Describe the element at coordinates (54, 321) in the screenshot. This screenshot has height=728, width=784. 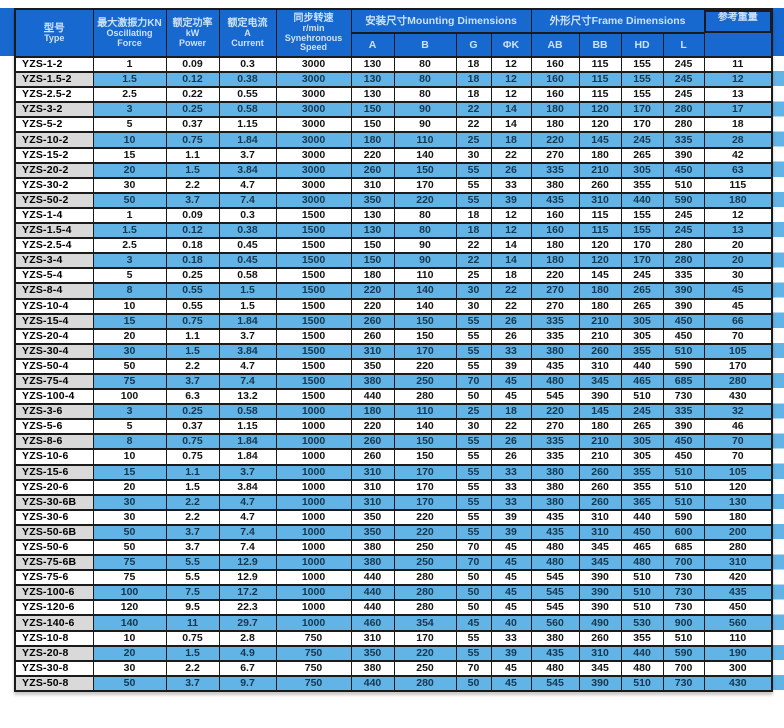
I see `model-type-cell: YZS-15-4` at that location.